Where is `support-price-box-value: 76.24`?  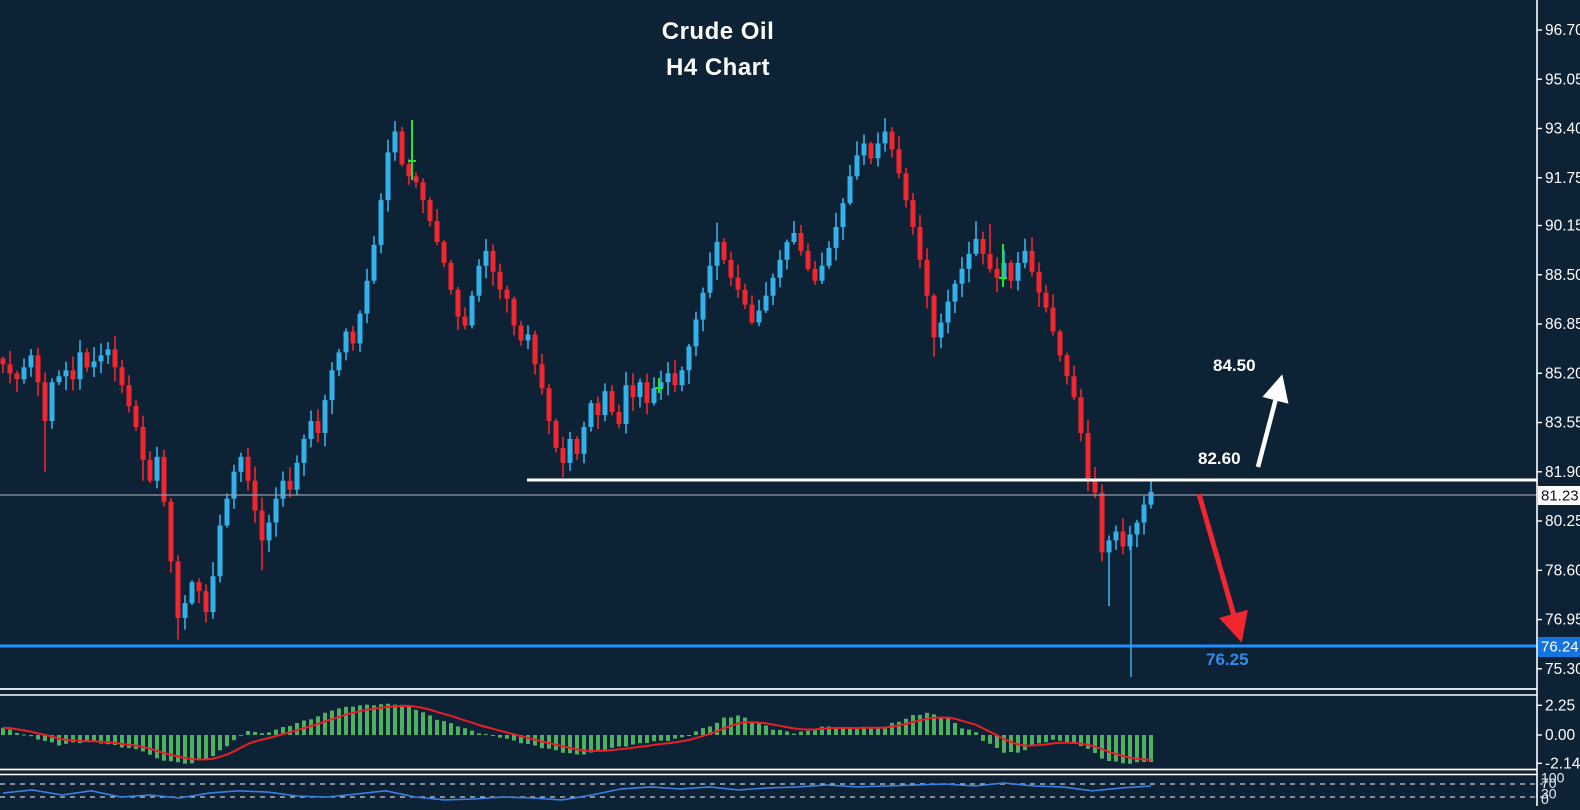 support-price-box-value: 76.24 is located at coordinates (1560, 646).